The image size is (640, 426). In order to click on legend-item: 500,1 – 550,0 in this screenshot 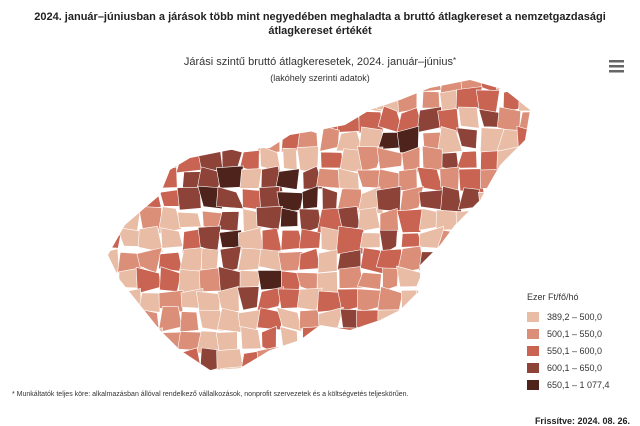, I will do `click(568, 333)`.